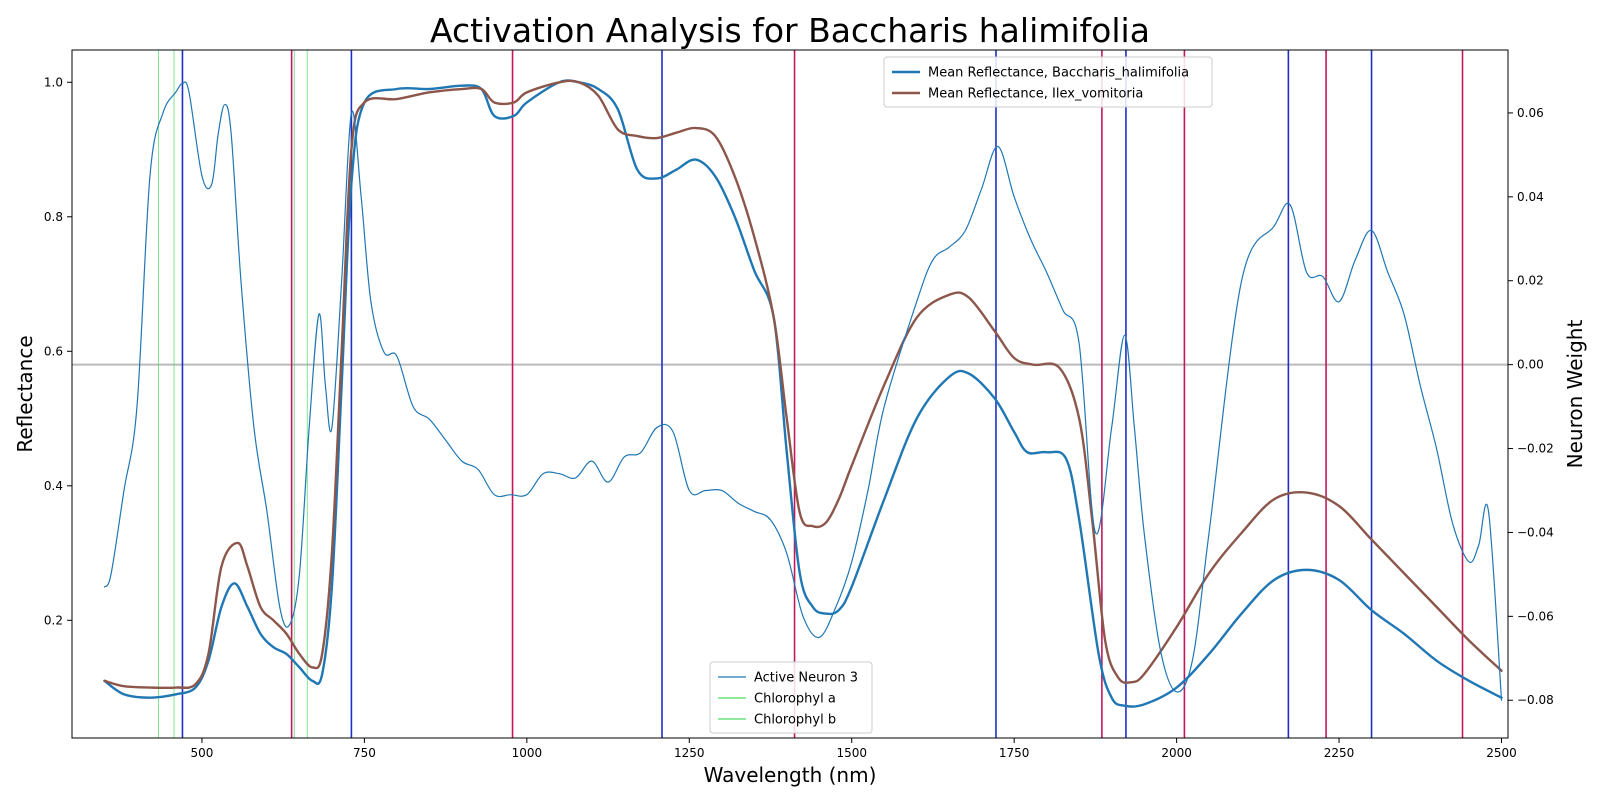 This screenshot has height=800, width=1600. Describe the element at coordinates (527, 753) in the screenshot. I see `x-tick-label: 1000` at that location.